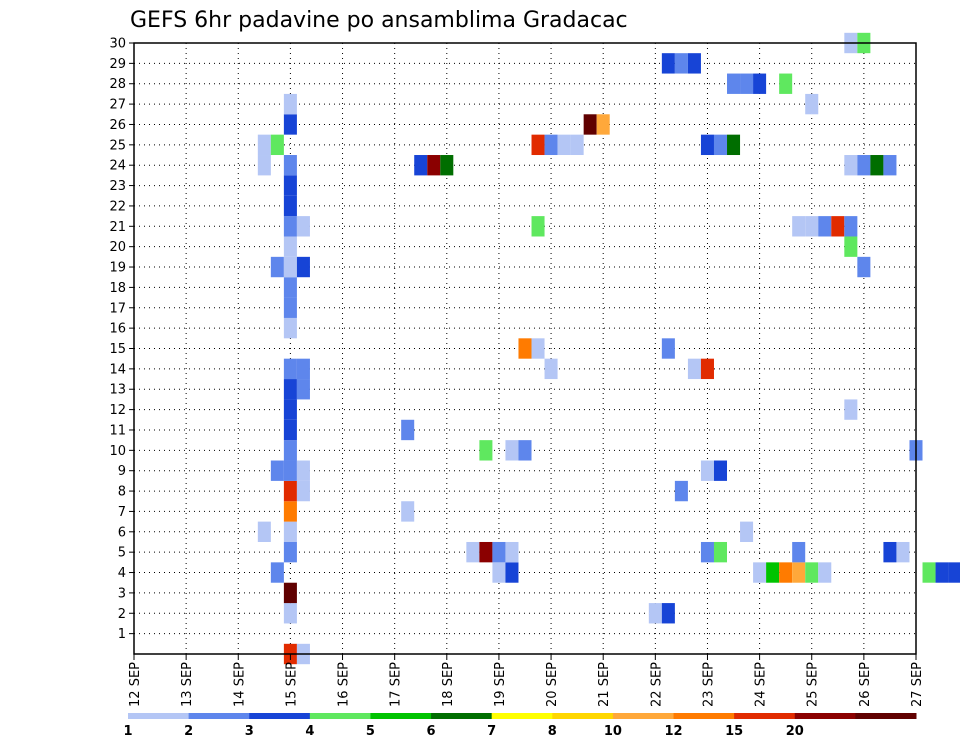 The width and height of the screenshot is (960, 742). I want to click on y-tick-label: 1, so click(122, 634).